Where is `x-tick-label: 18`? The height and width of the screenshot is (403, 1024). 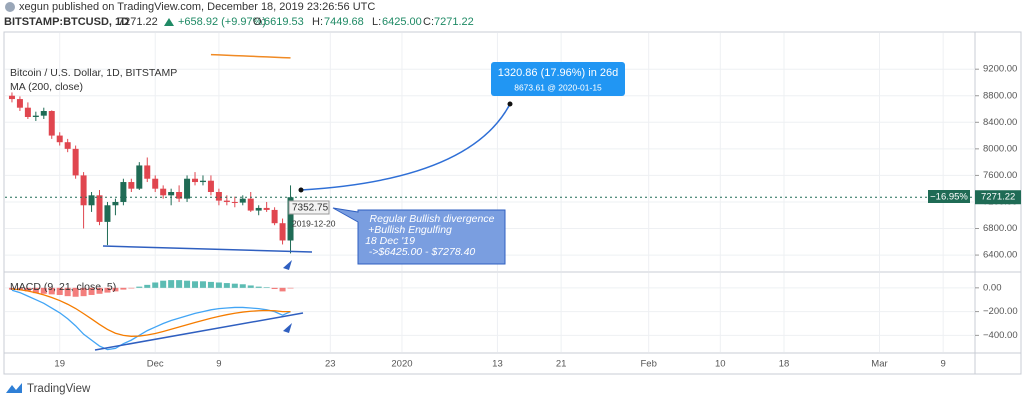
x-tick-label: 18 is located at coordinates (784, 364).